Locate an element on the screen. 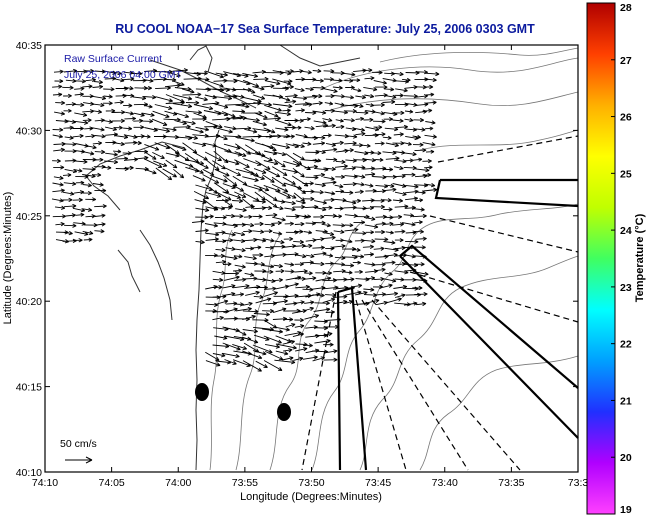  dashed-transect is located at coordinates (508, 149).